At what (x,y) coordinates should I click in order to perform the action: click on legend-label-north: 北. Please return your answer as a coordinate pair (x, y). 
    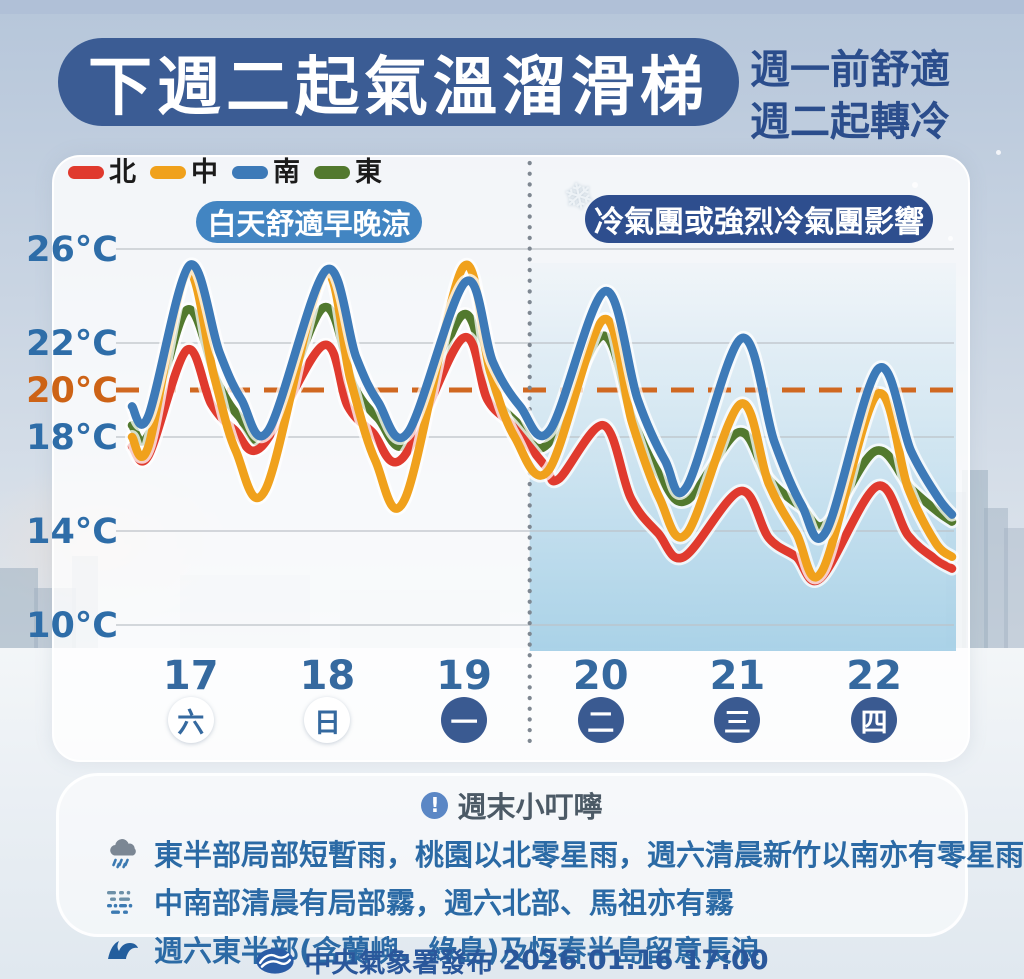
    Looking at the image, I should click on (122, 172).